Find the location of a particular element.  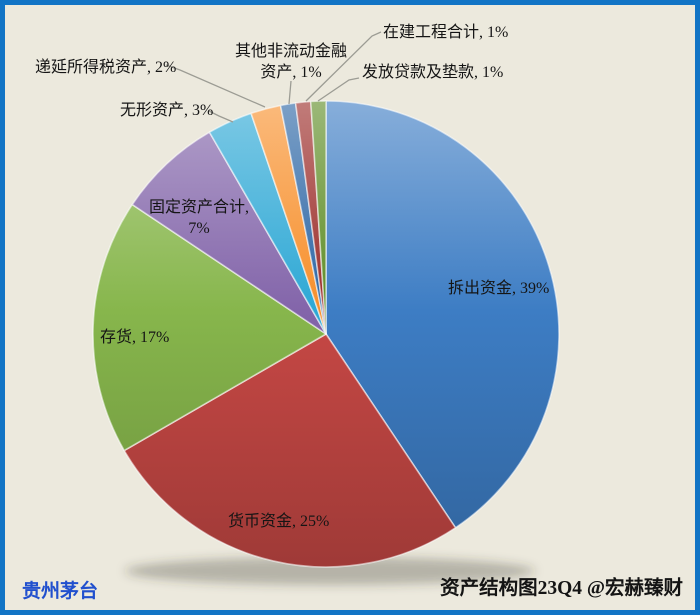

slice-label-construction-in-progress-total: 在建工程合计, 1% is located at coordinates (445, 32).